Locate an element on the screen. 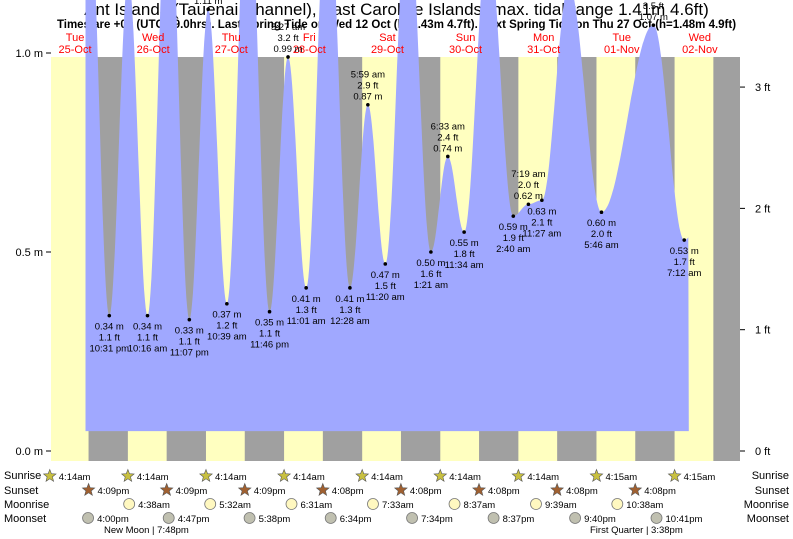 The image size is (793, 539). tide-ft-label: 3.5 ft is located at coordinates (653, 6).